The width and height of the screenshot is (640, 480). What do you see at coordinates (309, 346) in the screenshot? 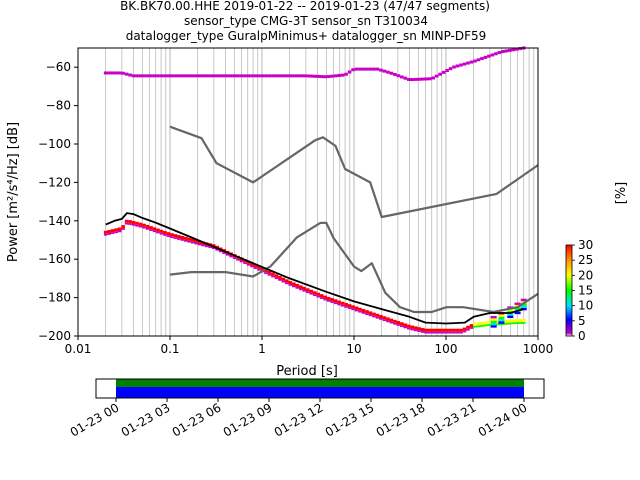
I see `x-axis-ticks: 0.01 0.1 1 10 100 1000` at bounding box center [309, 346].